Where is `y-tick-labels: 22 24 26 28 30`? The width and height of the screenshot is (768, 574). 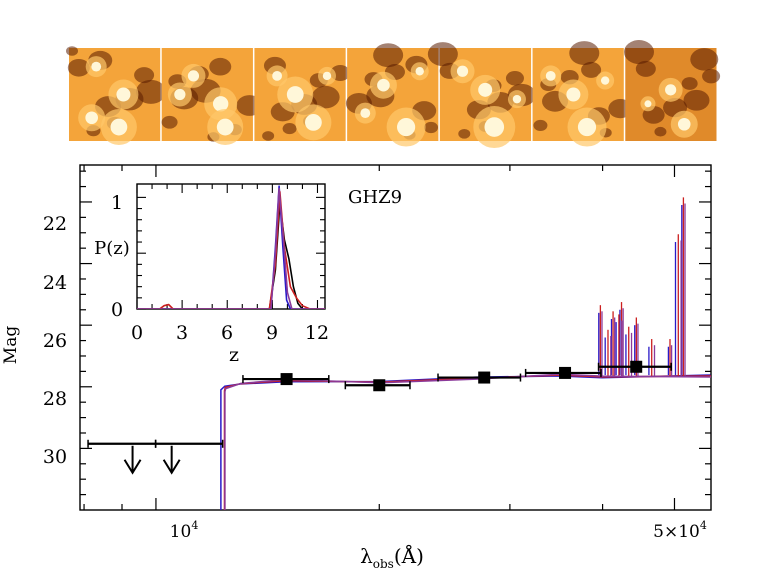
y-tick-labels: 22 24 26 28 30 is located at coordinates (55, 340).